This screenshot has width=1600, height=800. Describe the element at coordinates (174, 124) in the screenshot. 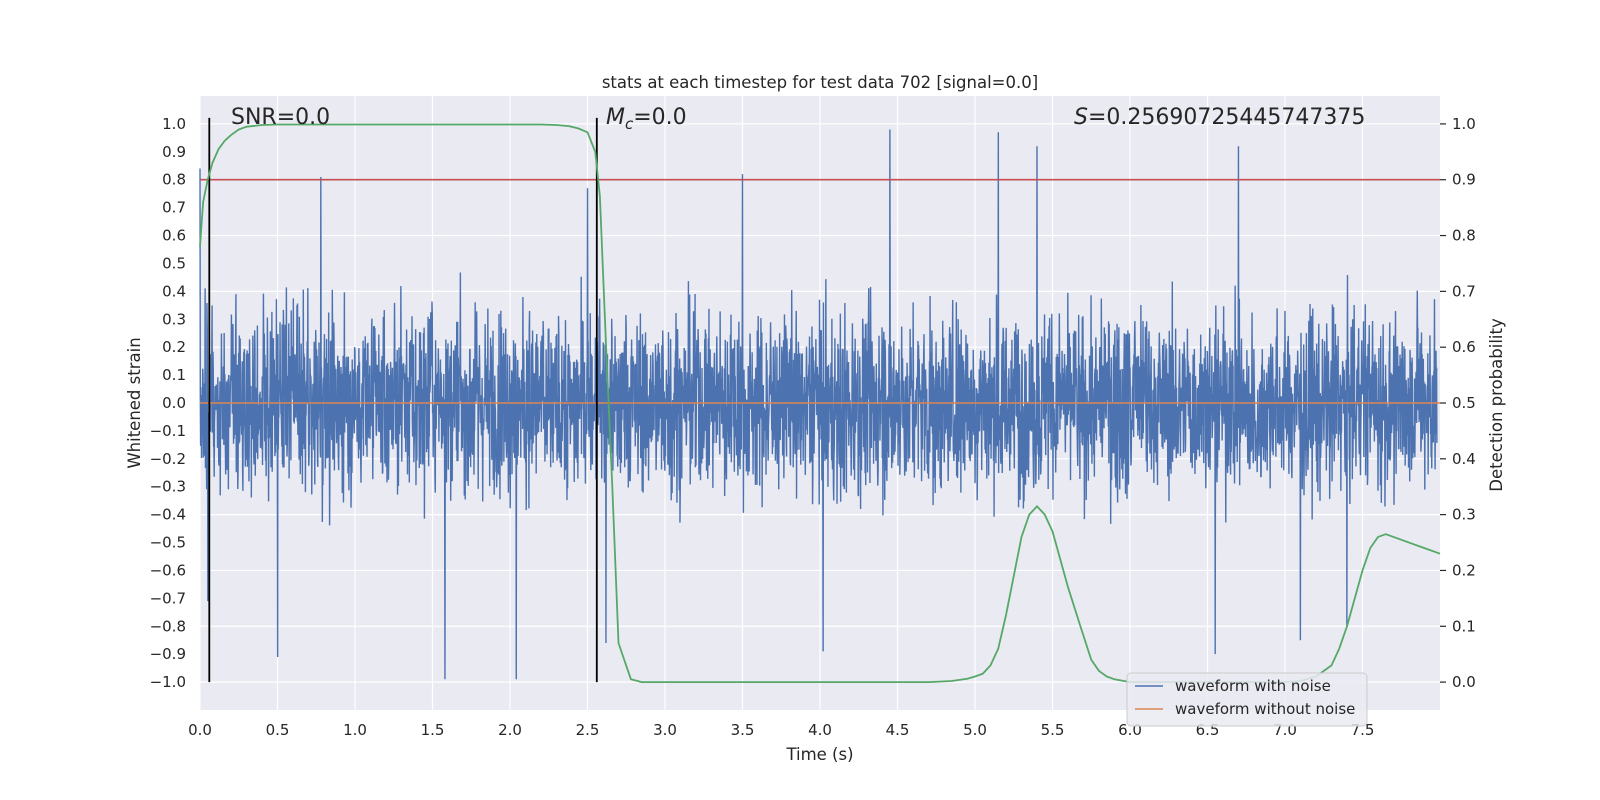

I see `y-tick-label-0: 1.0` at that location.